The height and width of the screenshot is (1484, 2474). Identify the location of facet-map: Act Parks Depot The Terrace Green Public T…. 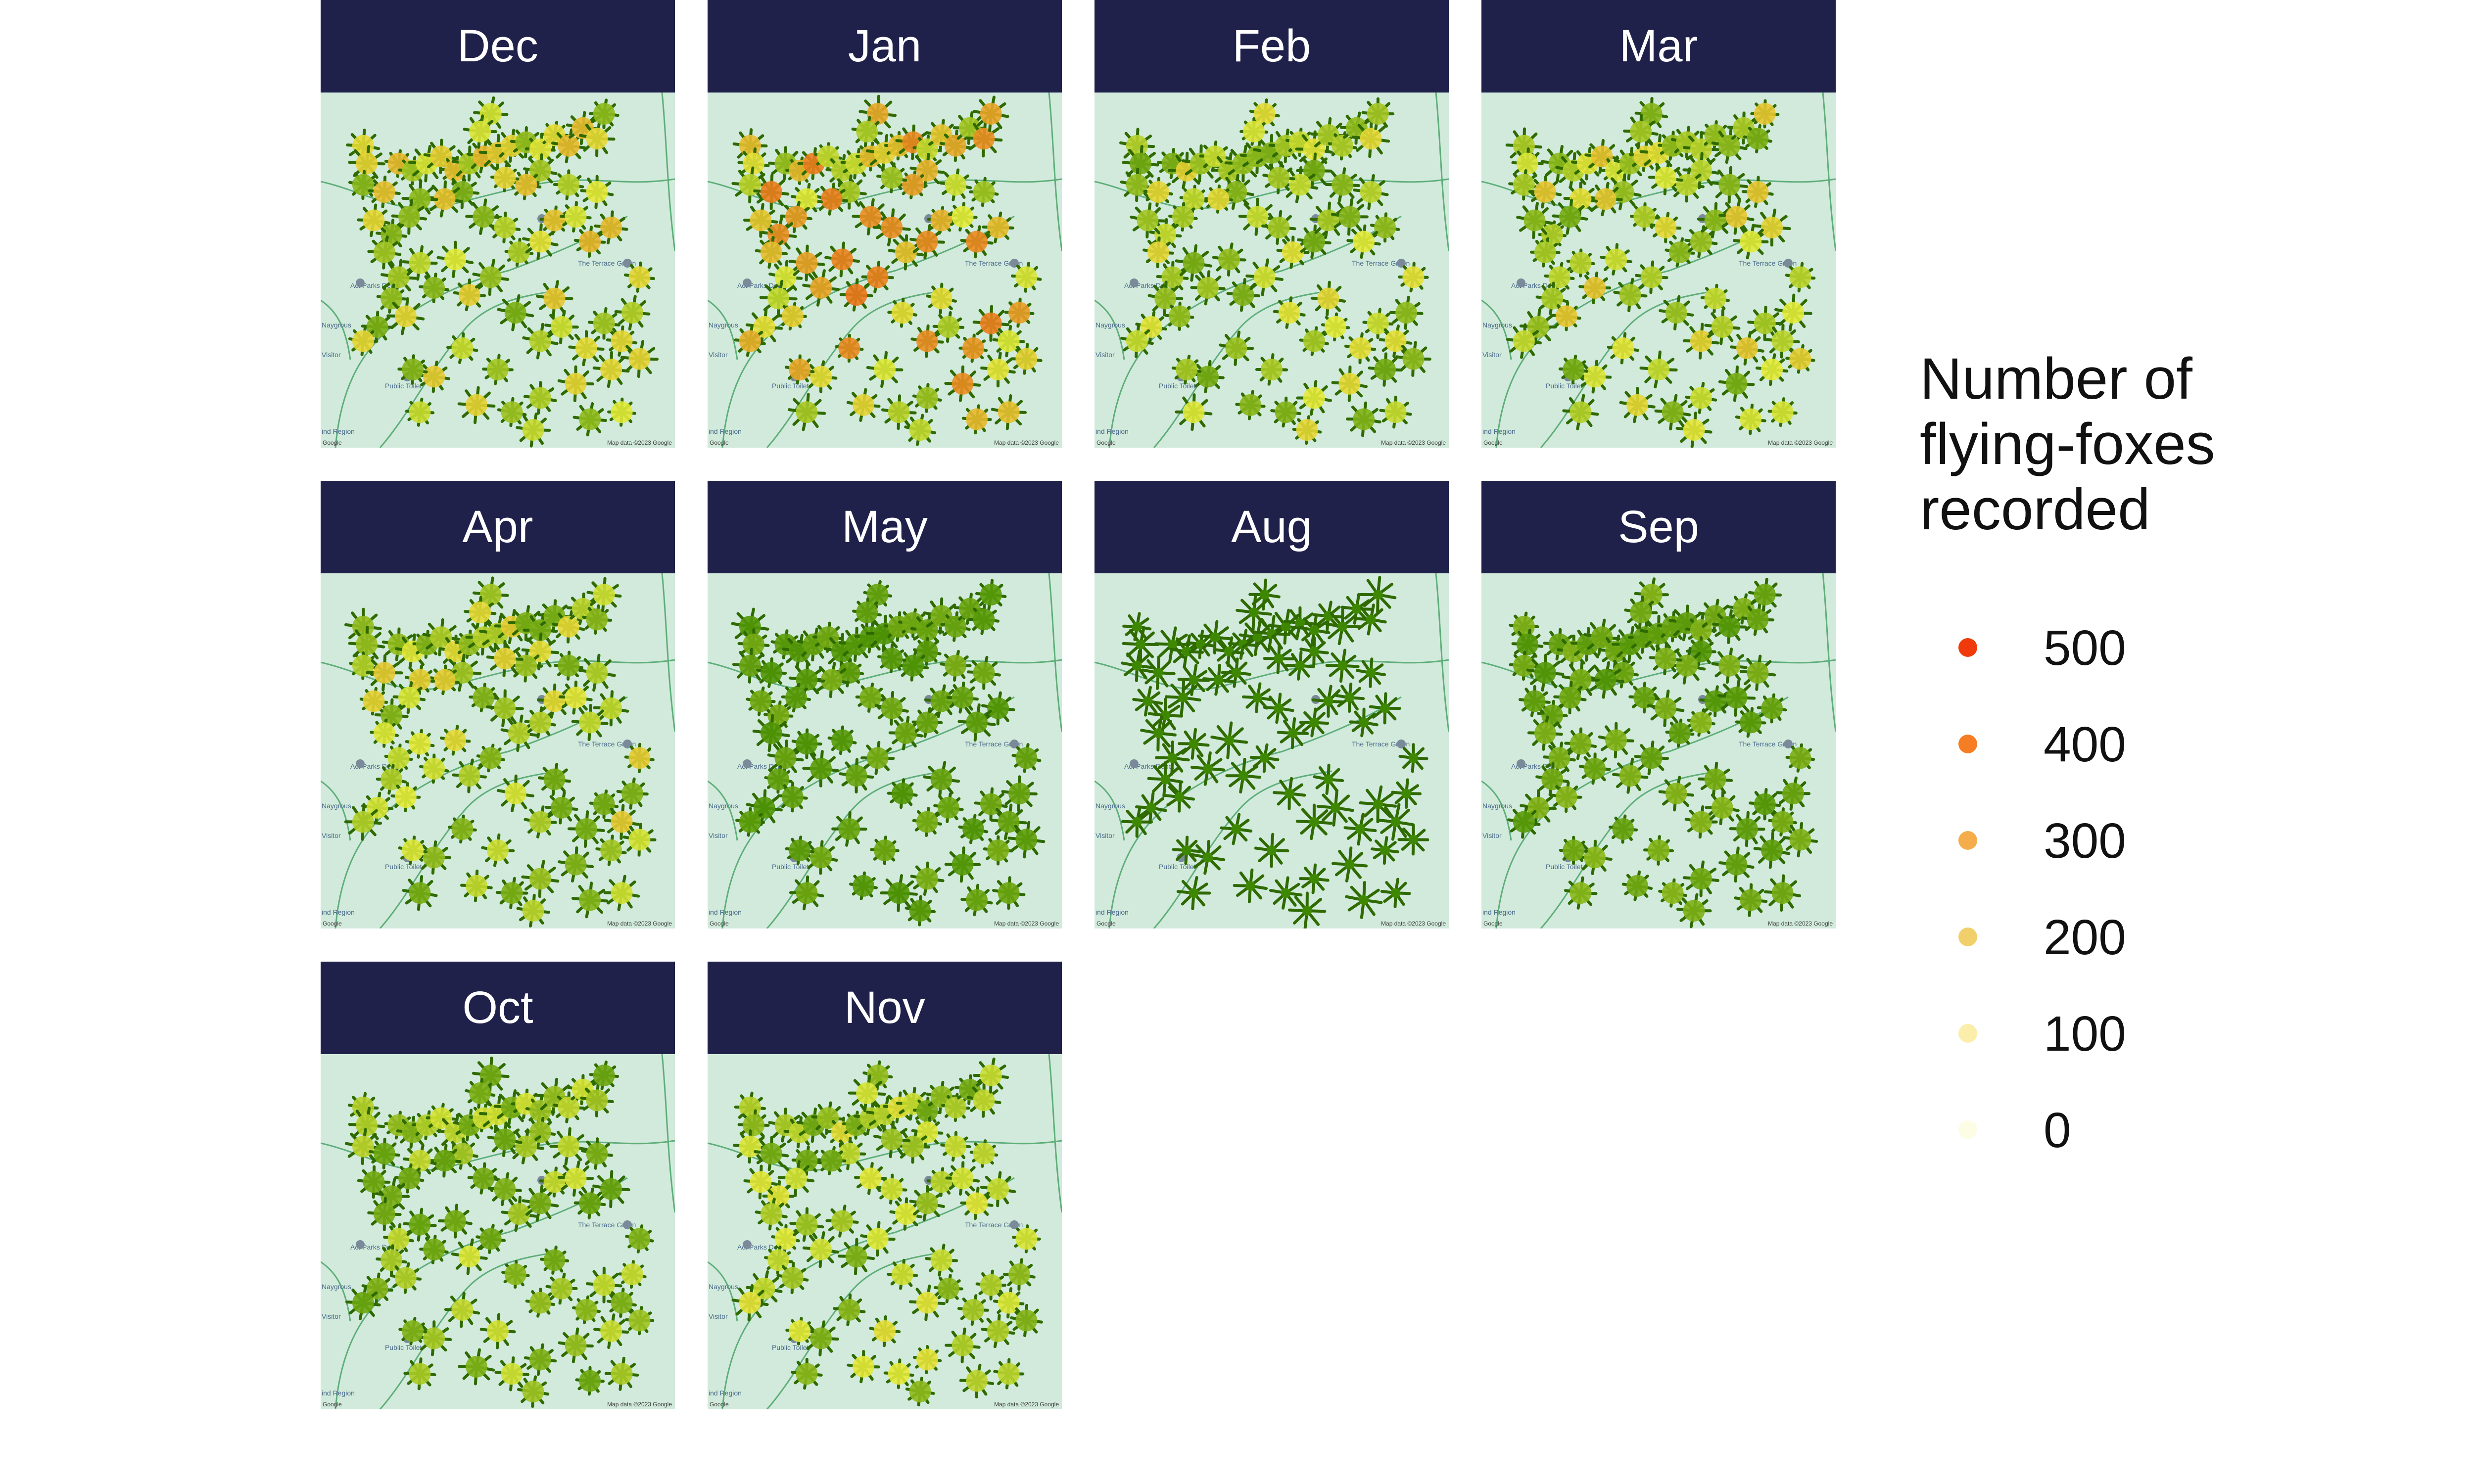
(1658, 270).